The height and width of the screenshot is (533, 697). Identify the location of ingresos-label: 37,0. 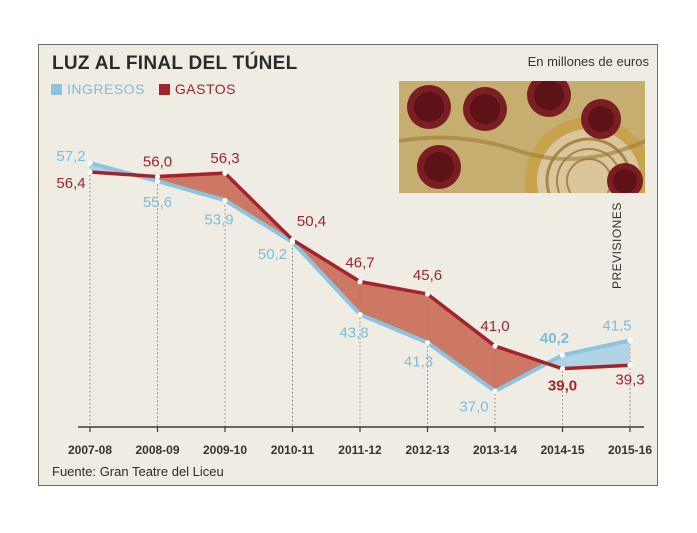
(473, 406).